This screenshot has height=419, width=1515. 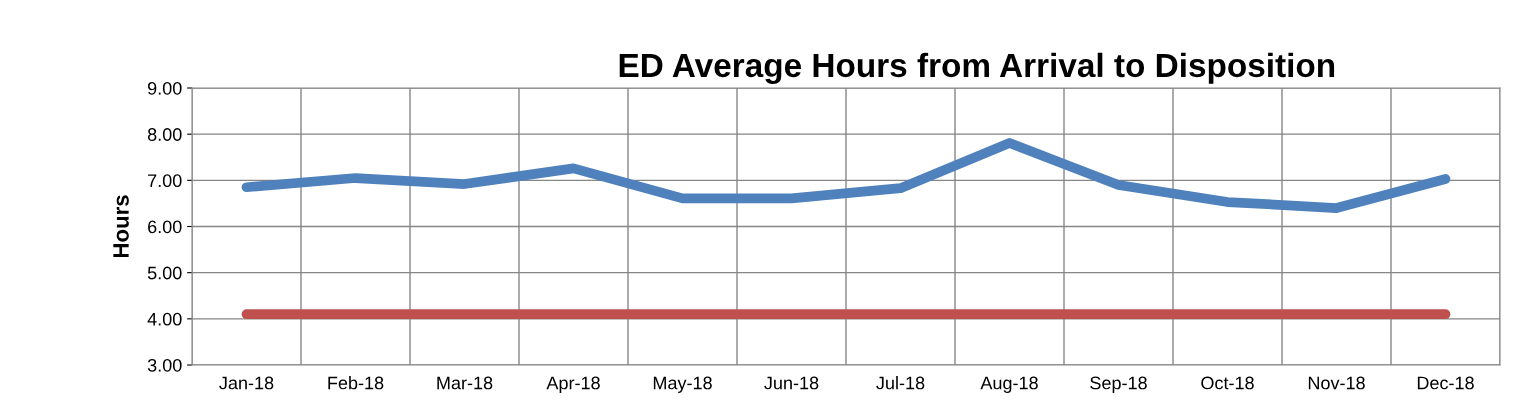 I want to click on x-tick-label: Jan-18, so click(x=246, y=383).